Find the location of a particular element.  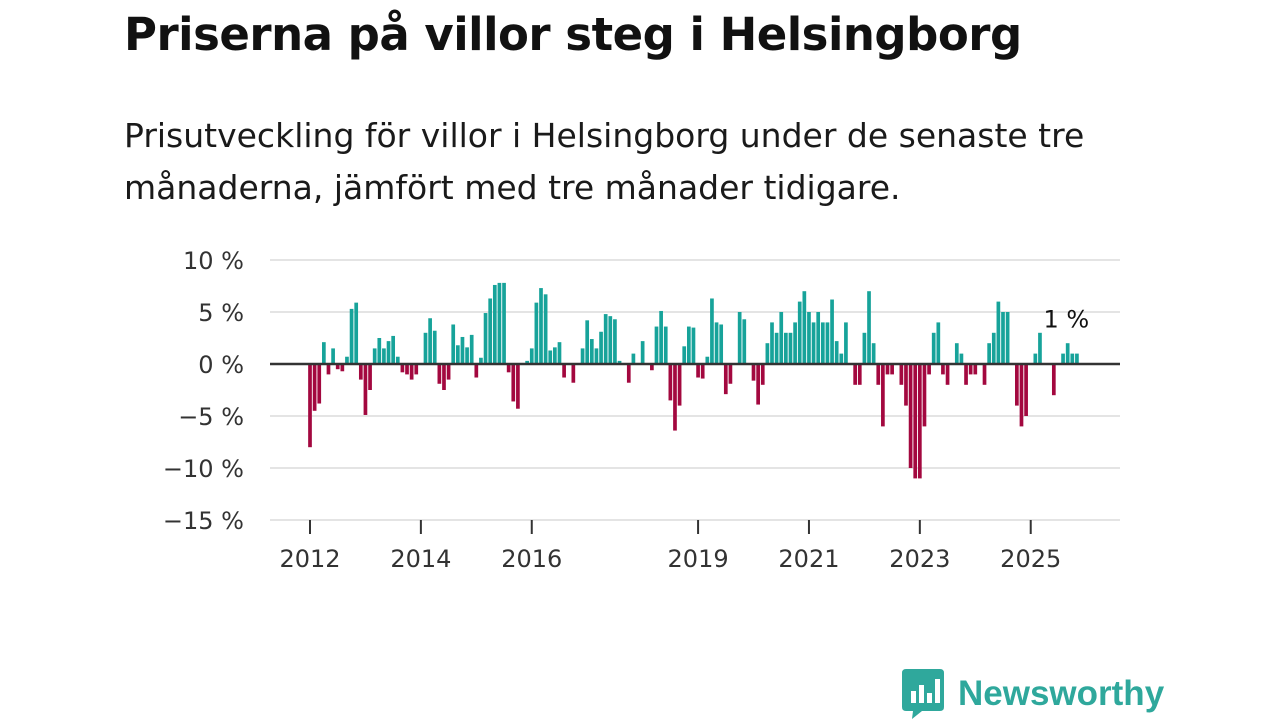

y-tick-label: −5 % is located at coordinates (211, 417).